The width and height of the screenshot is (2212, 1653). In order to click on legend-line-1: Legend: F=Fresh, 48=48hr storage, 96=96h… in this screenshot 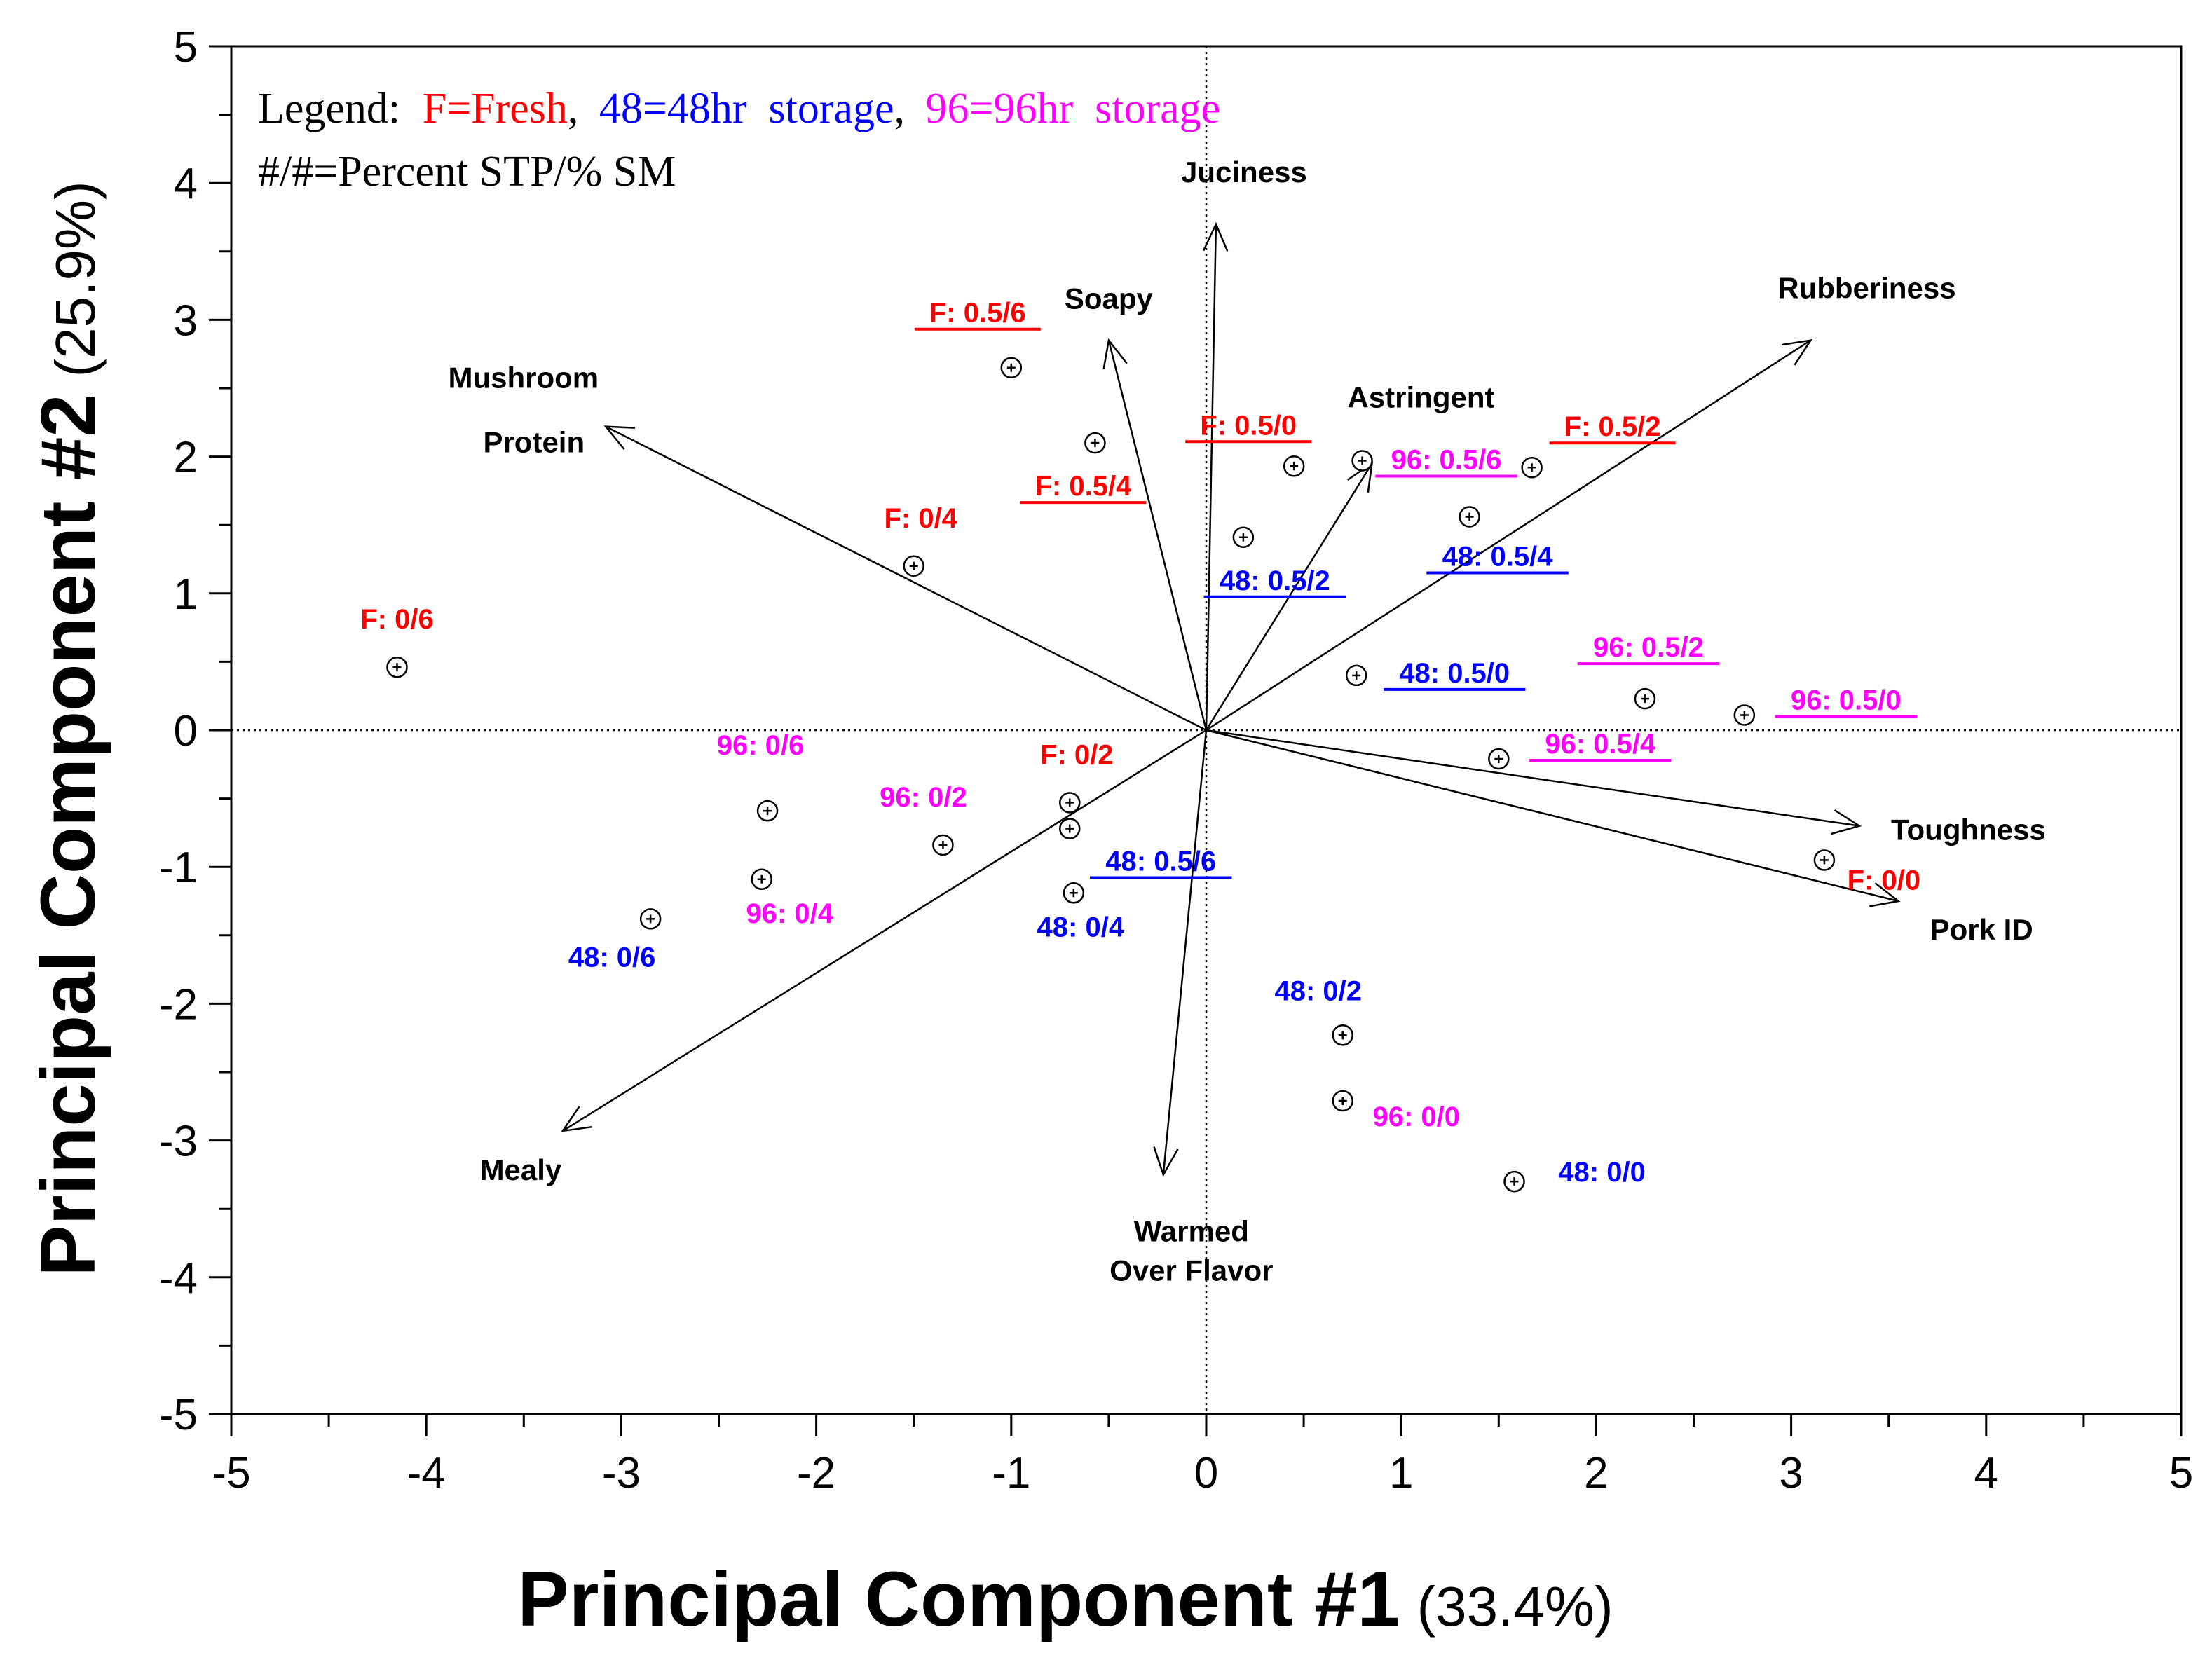, I will do `click(739, 108)`.